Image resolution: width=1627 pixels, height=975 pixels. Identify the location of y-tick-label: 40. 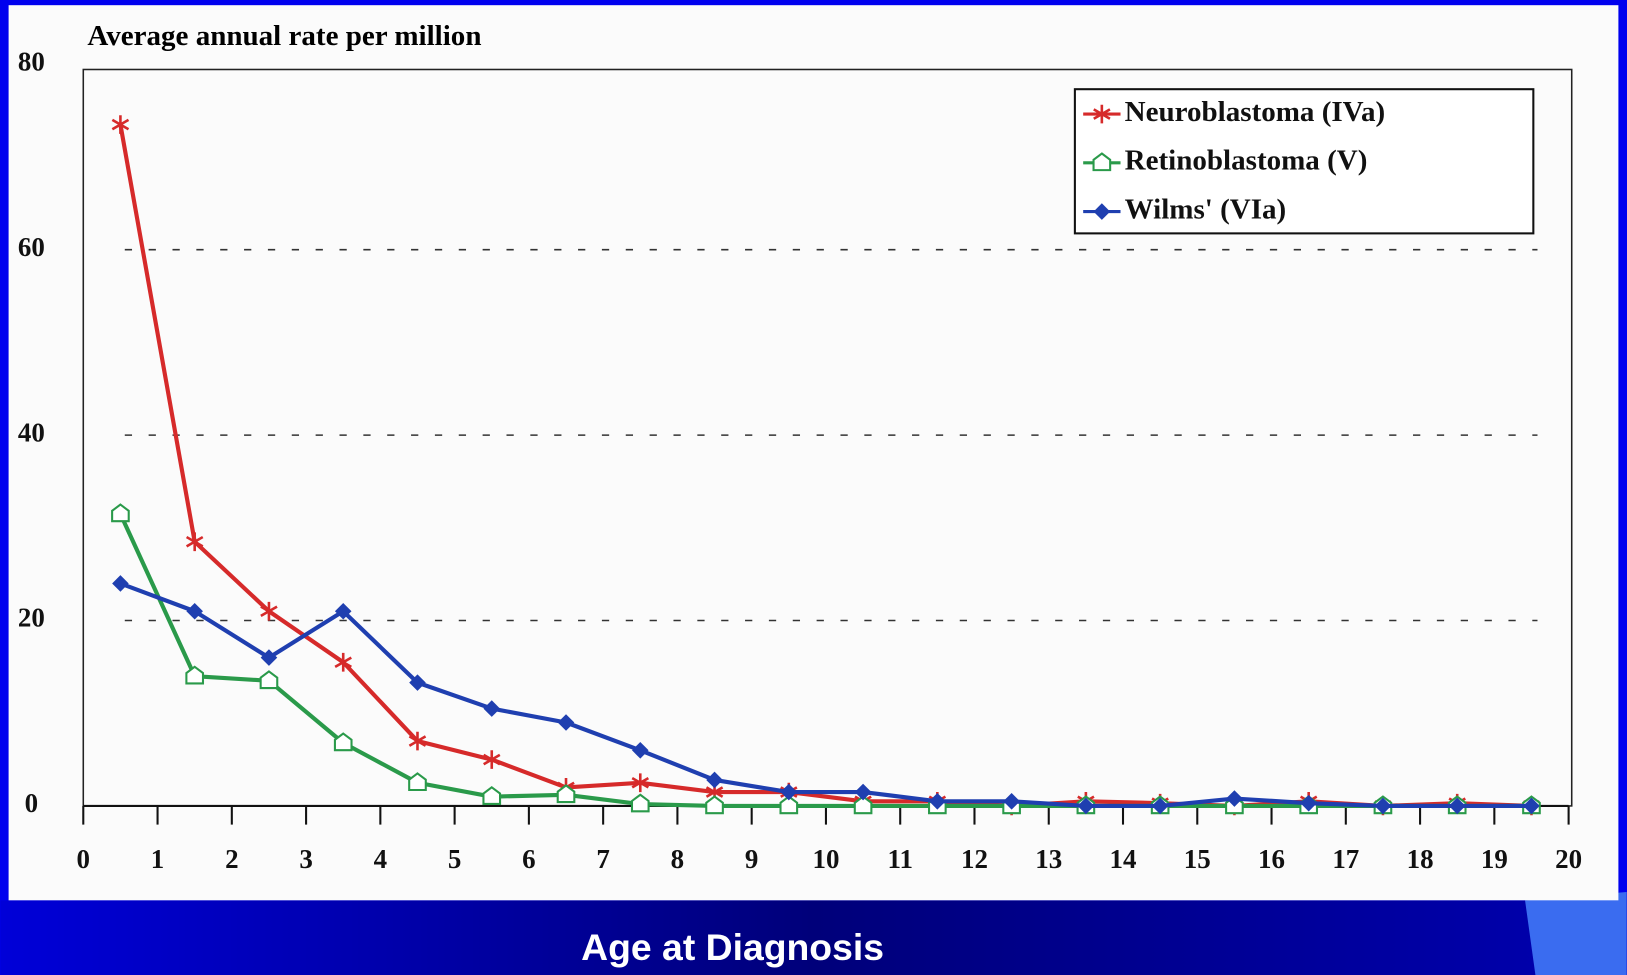
(31, 432).